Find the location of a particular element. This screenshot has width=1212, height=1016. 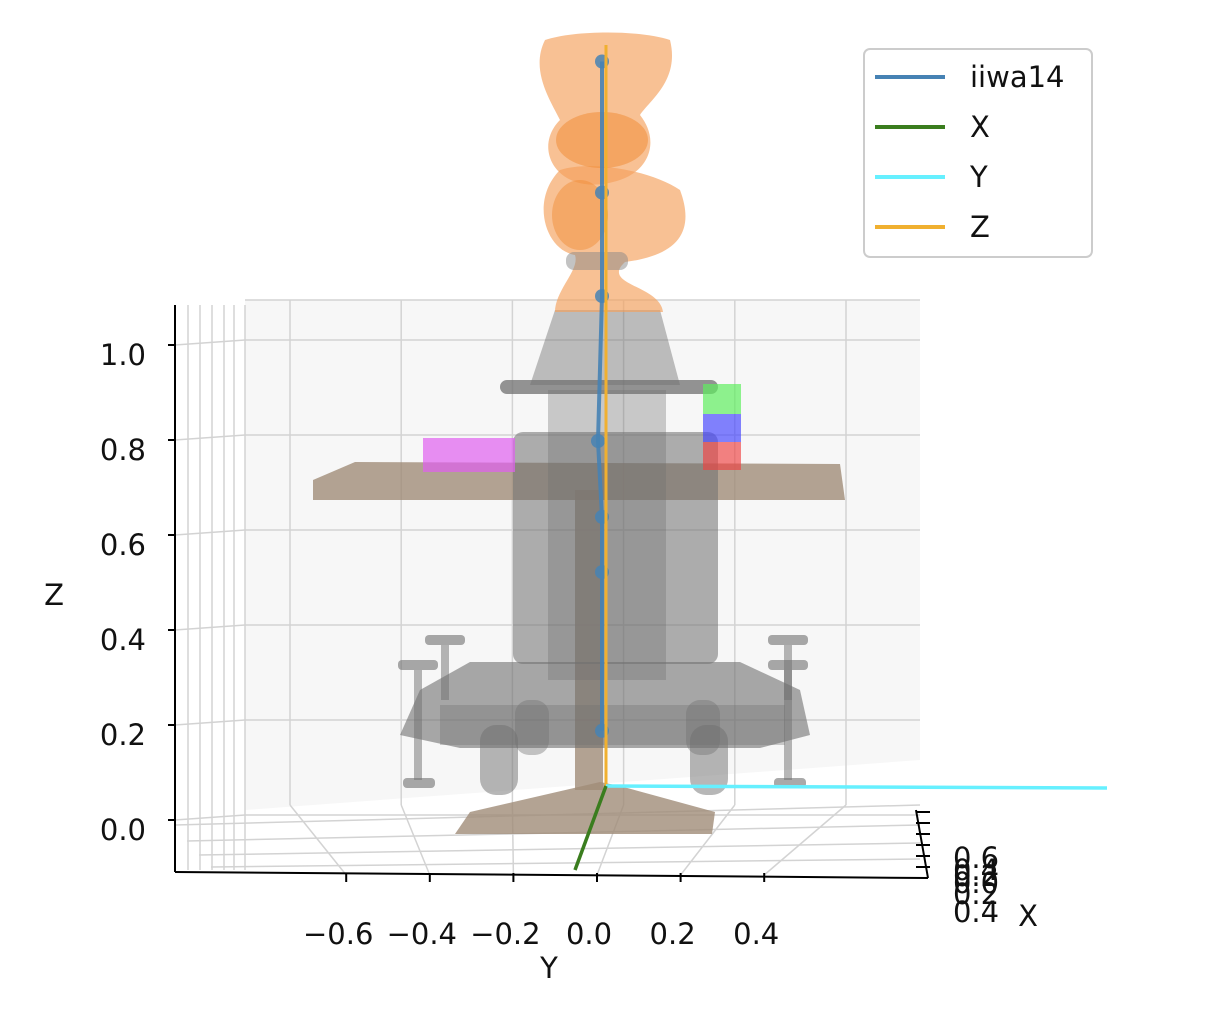

frame-axis-x is located at coordinates (590, 828).